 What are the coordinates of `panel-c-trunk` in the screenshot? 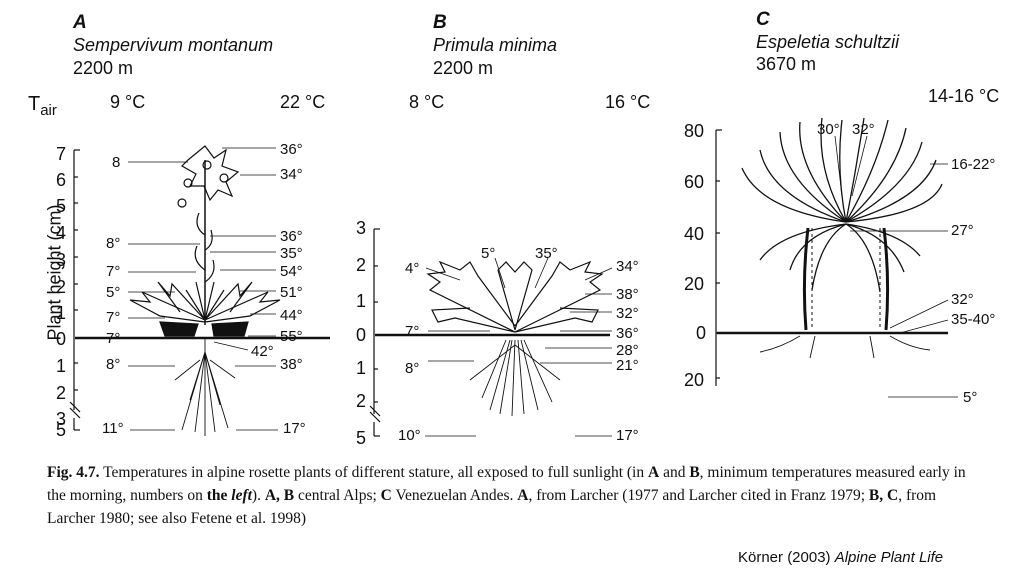 It's located at (846, 279).